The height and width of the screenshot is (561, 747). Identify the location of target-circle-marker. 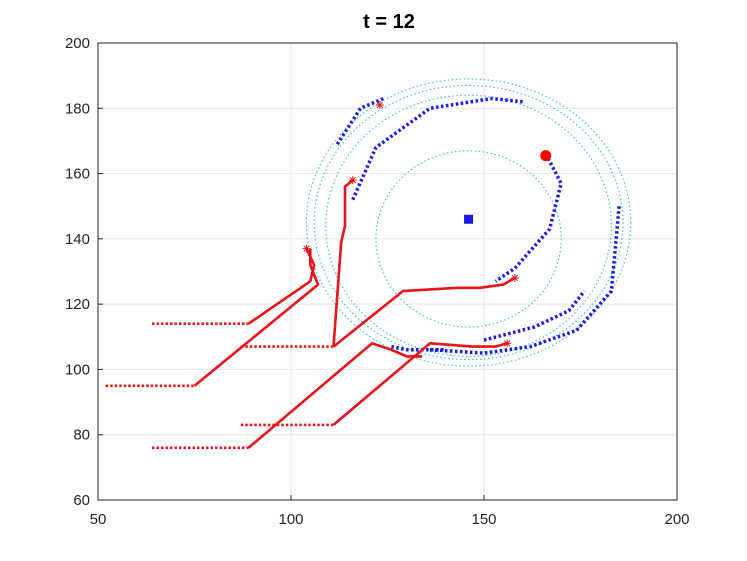
(546, 156).